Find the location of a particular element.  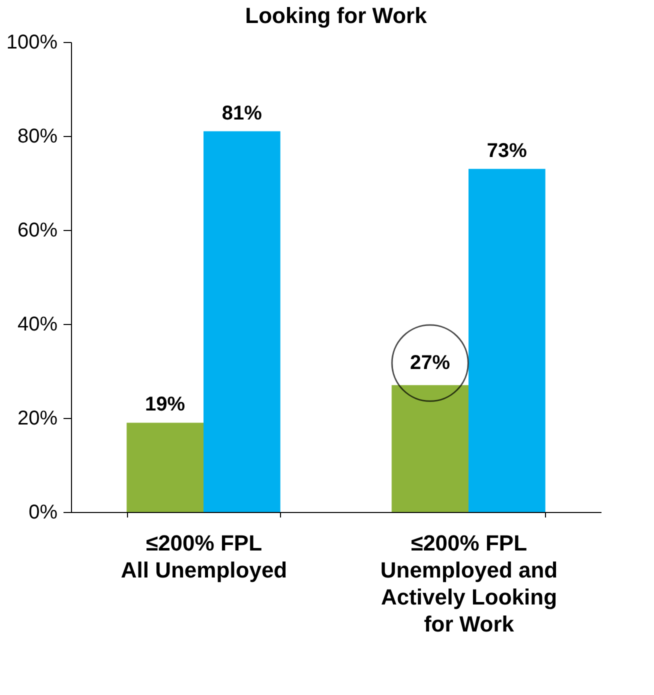

x-tick-label: ≤200% FPL All Unemployed is located at coordinates (204, 556).